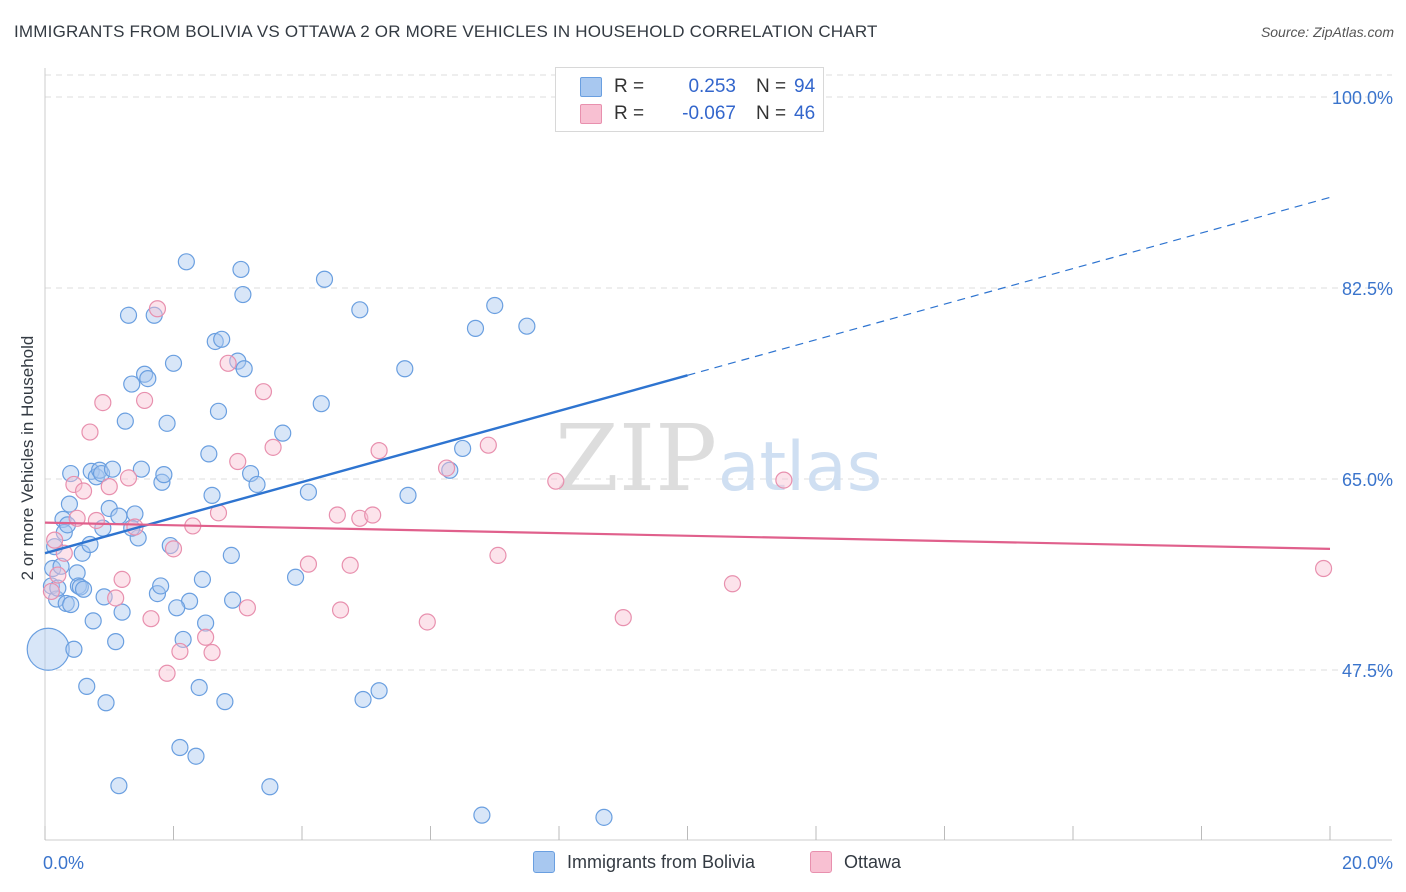 This screenshot has width=1406, height=892. Describe the element at coordinates (629, 113) in the screenshot. I see `legend-r-label: R =` at that location.